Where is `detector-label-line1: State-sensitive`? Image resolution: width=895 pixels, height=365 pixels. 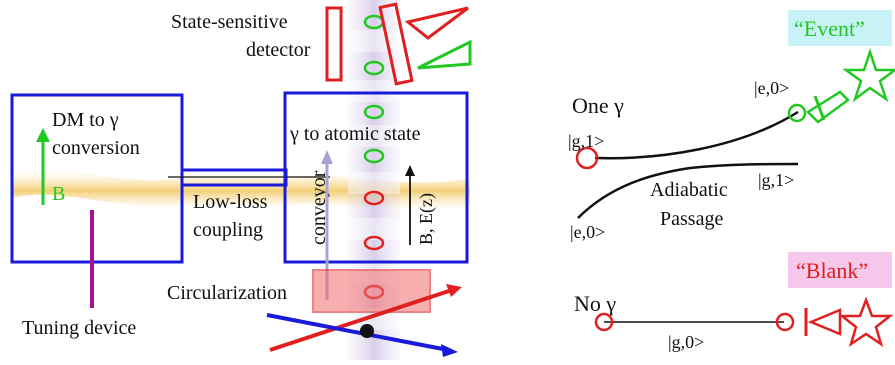
detector-label-line1: State-sensitive is located at coordinates (229, 22).